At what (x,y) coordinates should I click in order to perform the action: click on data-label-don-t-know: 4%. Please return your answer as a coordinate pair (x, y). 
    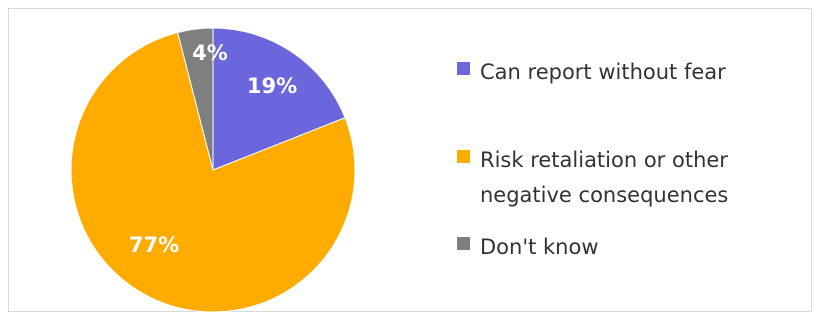
    Looking at the image, I should click on (210, 53).